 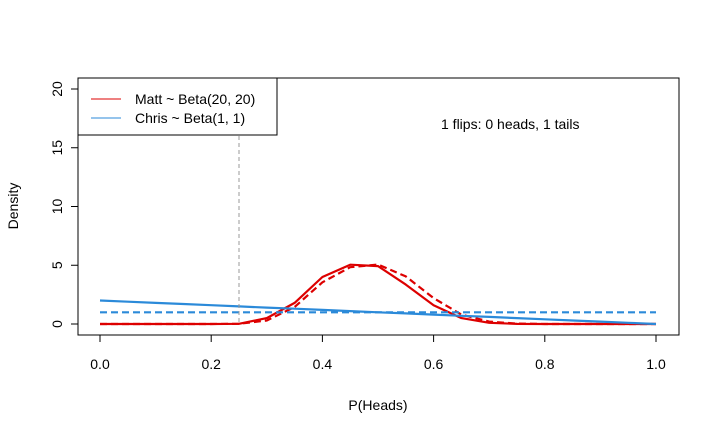 I want to click on legend-label-chris: Chris ~ Beta(1, 1), so click(x=190, y=118).